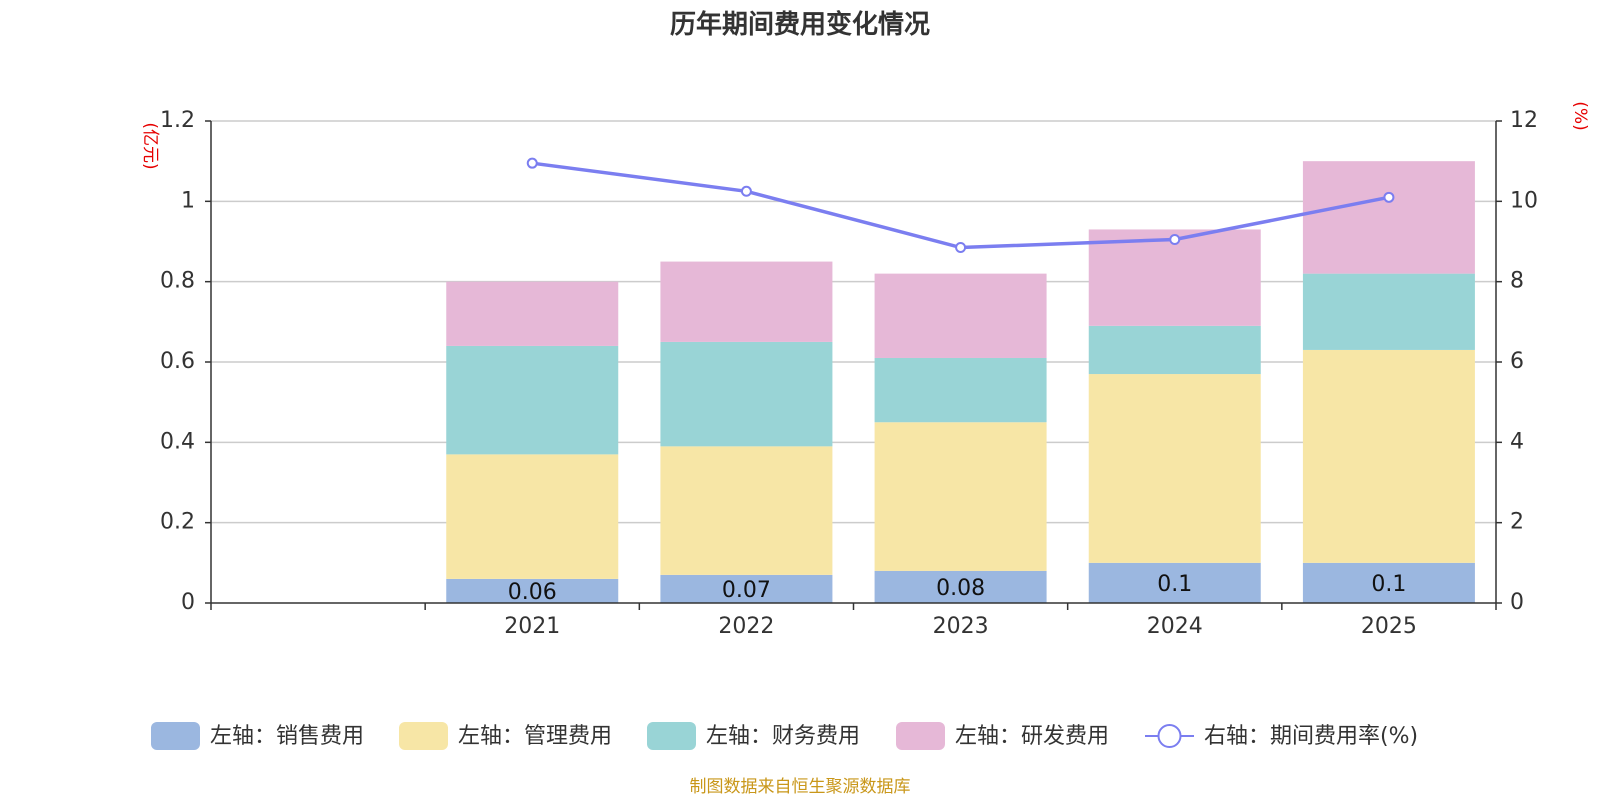  I want to click on legend-marker-swatch, so click(1169, 736).